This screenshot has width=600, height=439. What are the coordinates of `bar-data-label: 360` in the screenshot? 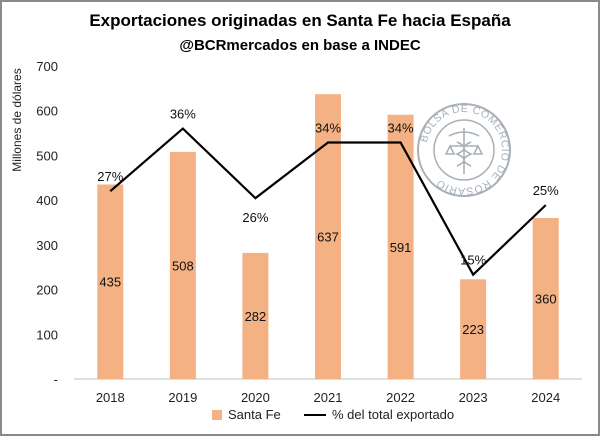 It's located at (546, 299).